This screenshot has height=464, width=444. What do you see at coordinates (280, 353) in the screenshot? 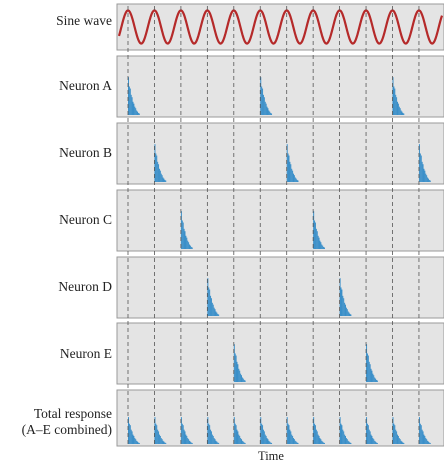
I see `panel-neuron-e` at bounding box center [280, 353].